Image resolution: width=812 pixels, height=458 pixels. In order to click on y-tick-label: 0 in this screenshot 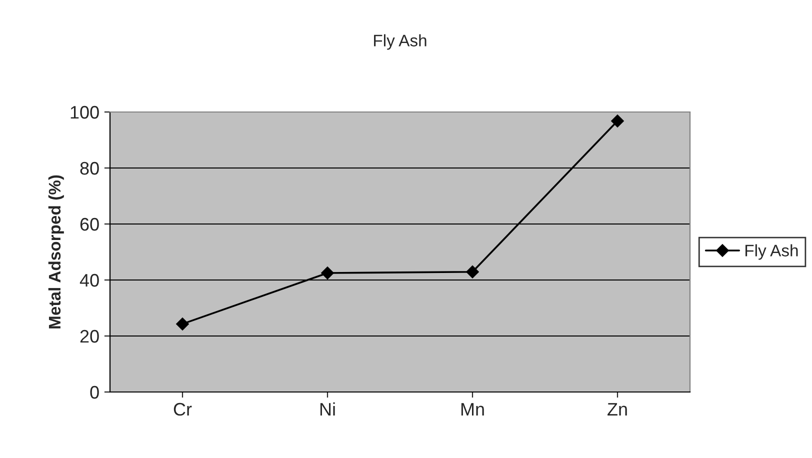, I will do `click(94, 392)`.